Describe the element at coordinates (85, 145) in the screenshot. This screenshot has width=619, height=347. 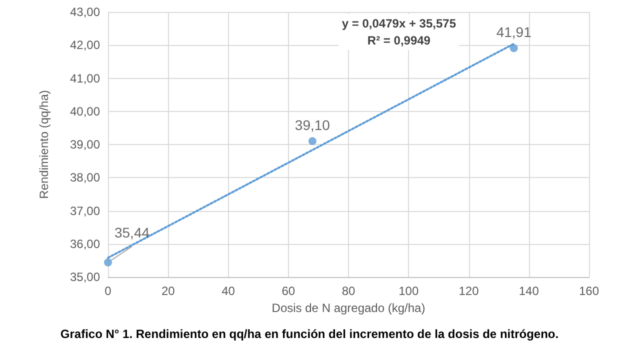
I see `y-tick-label: 39,00` at that location.